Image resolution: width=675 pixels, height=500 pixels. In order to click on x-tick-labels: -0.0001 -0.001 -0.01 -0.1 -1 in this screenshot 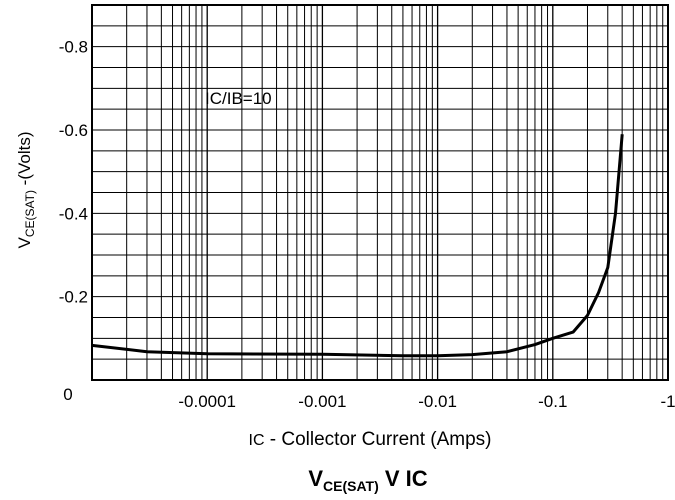, I will do `click(426, 401)`.